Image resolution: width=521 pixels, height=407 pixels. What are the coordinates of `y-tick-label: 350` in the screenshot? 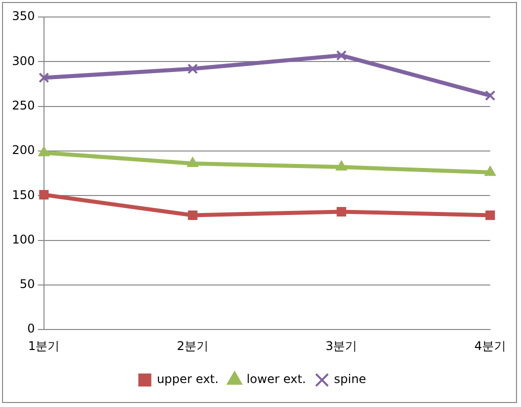 It's located at (23, 16).